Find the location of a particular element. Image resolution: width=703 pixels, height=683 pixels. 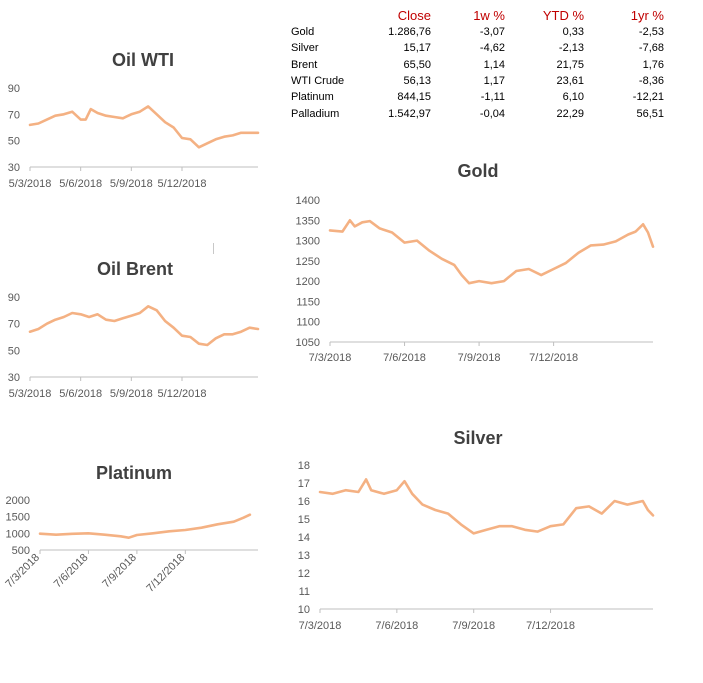

row-close: 56,13 is located at coordinates (417, 81).